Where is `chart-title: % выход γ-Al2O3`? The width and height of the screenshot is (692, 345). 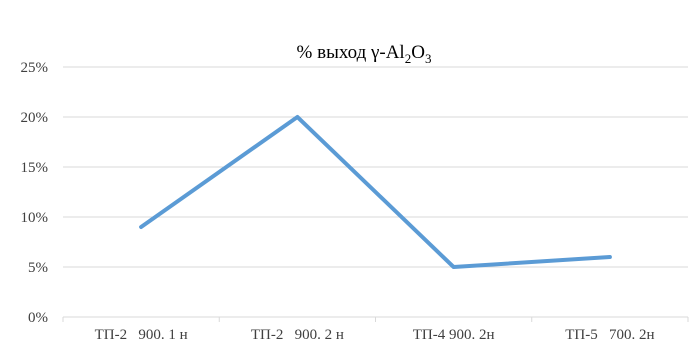 chart-title: % выход γ-Al2O3 is located at coordinates (364, 54).